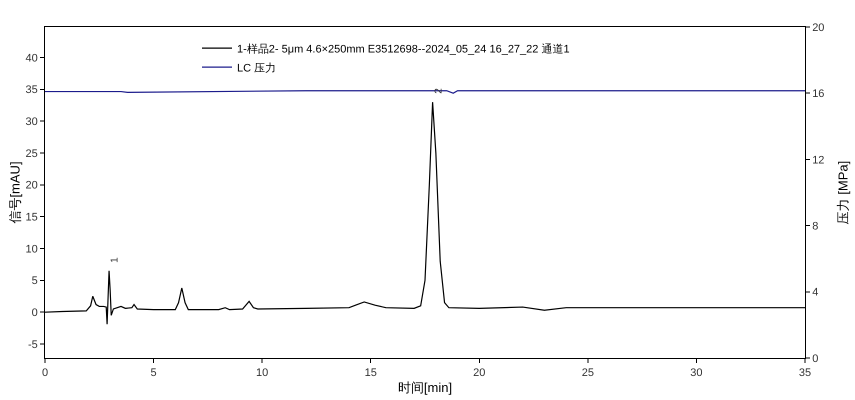 The width and height of the screenshot is (855, 400). Describe the element at coordinates (818, 94) in the screenshot. I see `y2-tick-label: 16` at that location.